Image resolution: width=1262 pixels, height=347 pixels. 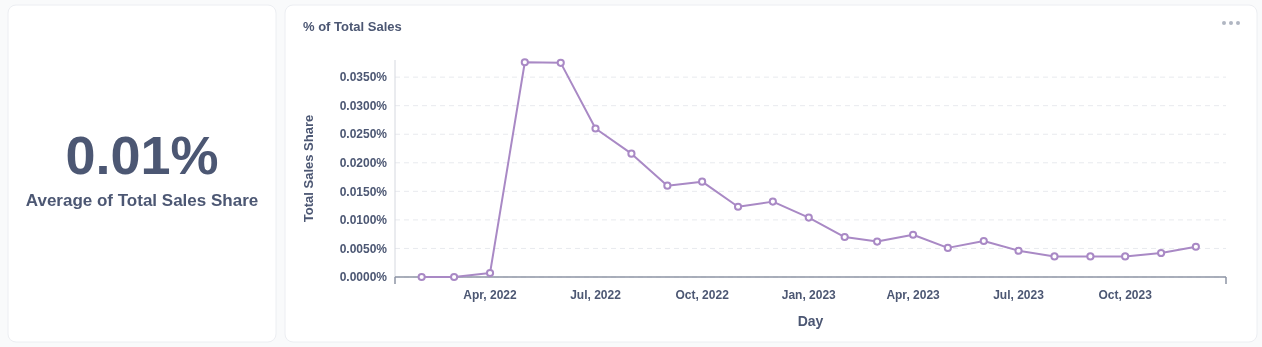 What do you see at coordinates (913, 295) in the screenshot?
I see `x-tick-label: Apr, 2023` at bounding box center [913, 295].